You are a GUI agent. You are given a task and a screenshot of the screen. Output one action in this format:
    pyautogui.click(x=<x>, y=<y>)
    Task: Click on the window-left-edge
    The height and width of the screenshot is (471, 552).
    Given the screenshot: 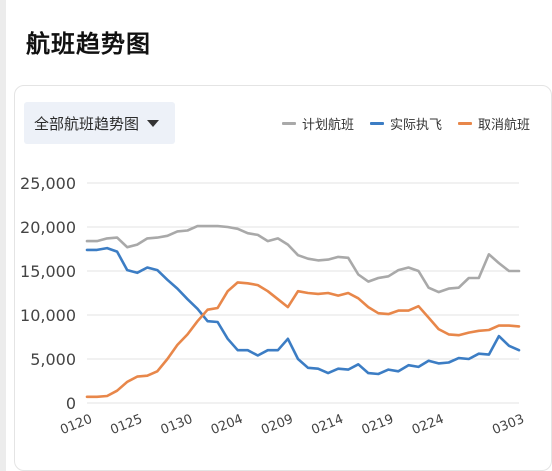 What is the action you would take?
    pyautogui.click(x=3, y=235)
    